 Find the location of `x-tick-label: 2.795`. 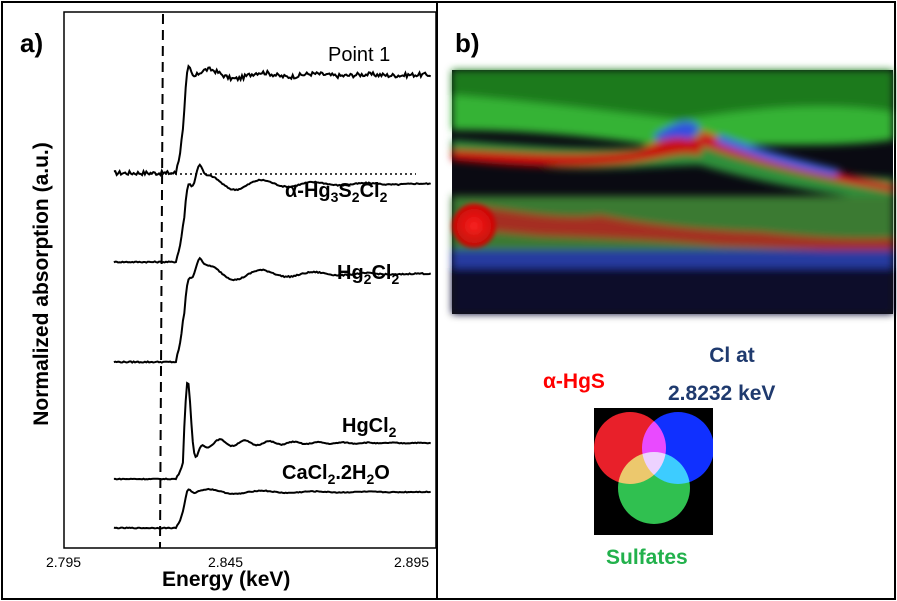

x-tick-label: 2.795 is located at coordinates (64, 562).